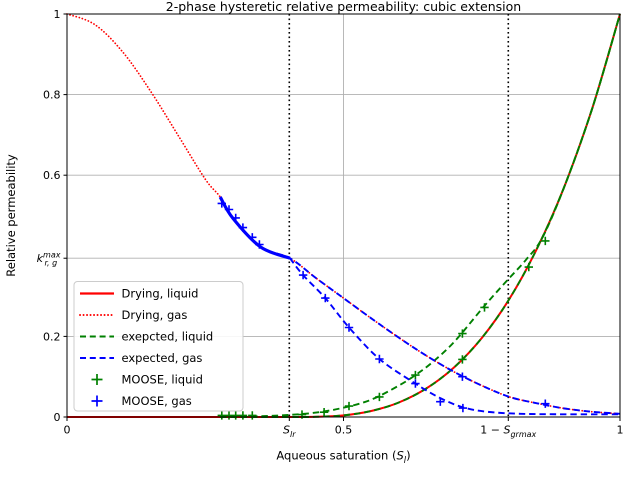 The width and height of the screenshot is (640, 480). What do you see at coordinates (157, 401) in the screenshot?
I see `legend-entry-label: MOOSE, gas` at bounding box center [157, 401].